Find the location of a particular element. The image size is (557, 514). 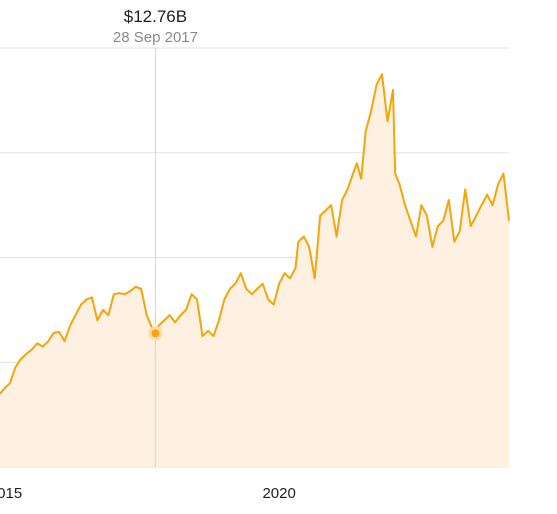

x-tick-label-2015: 2015 is located at coordinates (11, 493).